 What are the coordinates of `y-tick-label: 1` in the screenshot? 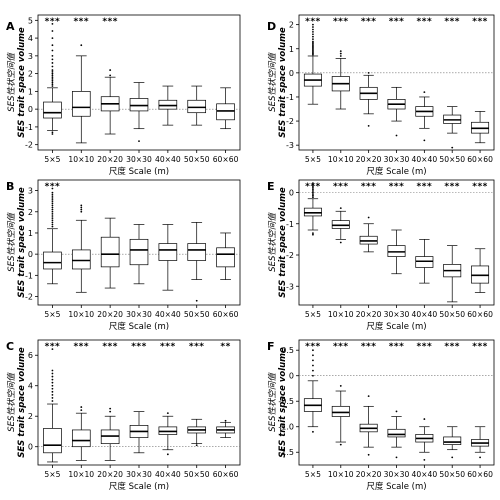 It's located at (30, 233).